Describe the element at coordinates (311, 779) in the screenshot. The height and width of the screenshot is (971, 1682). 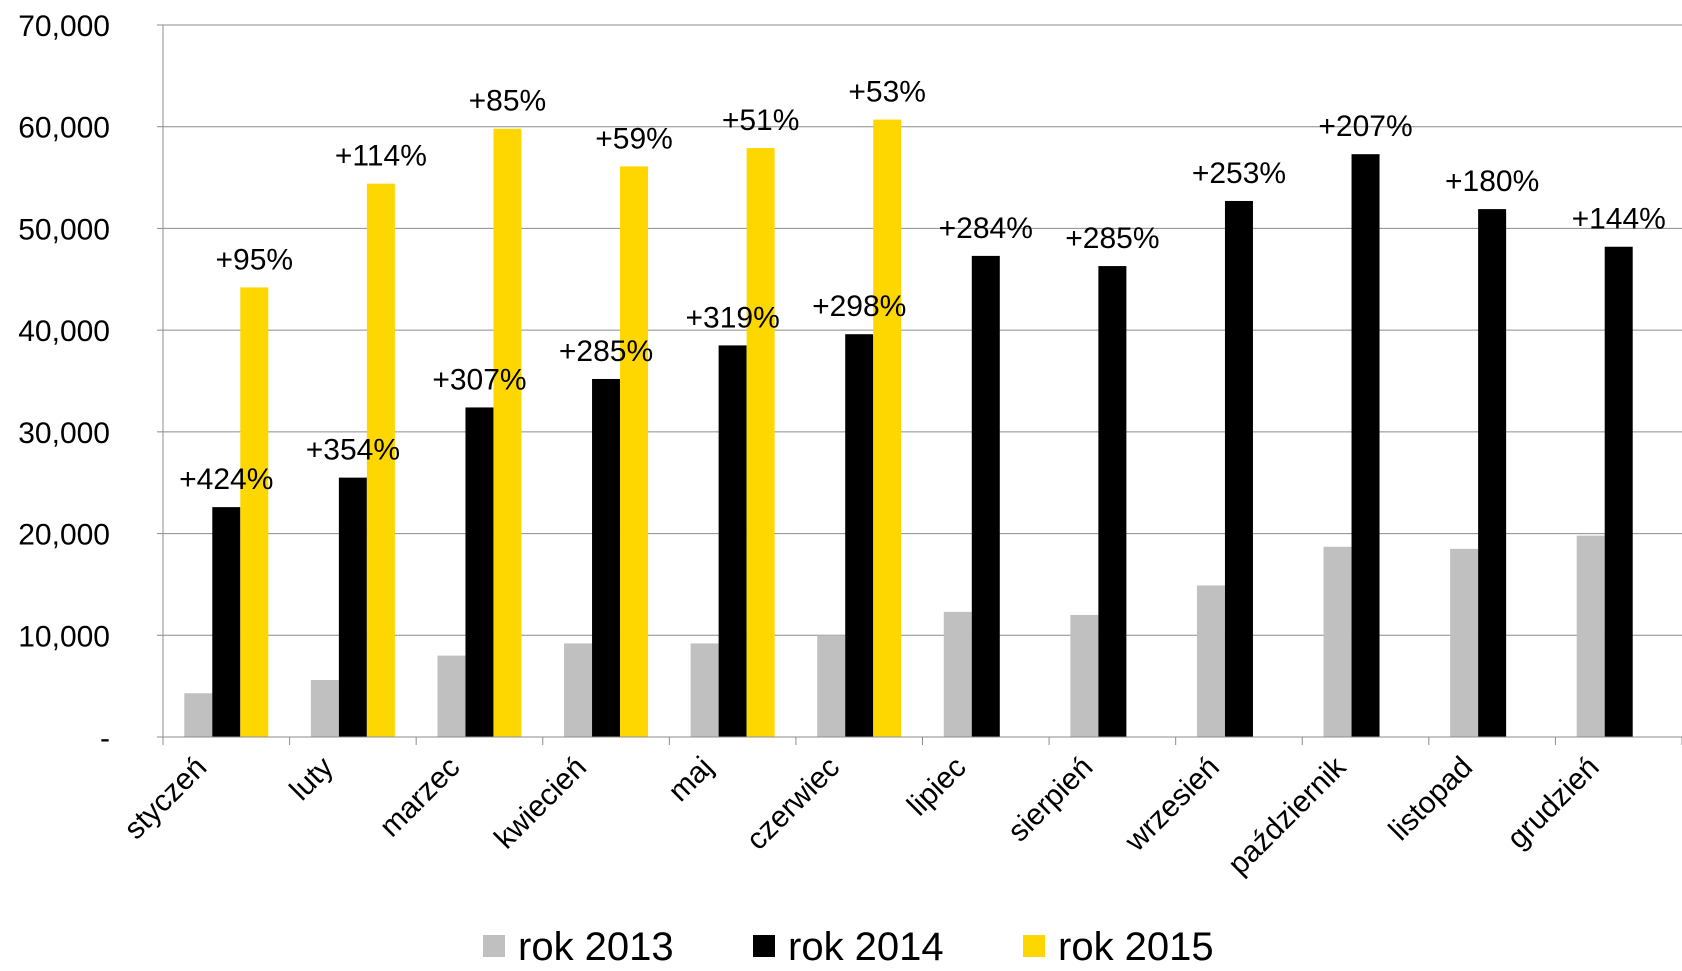
I see `x-tick-label: luty` at that location.